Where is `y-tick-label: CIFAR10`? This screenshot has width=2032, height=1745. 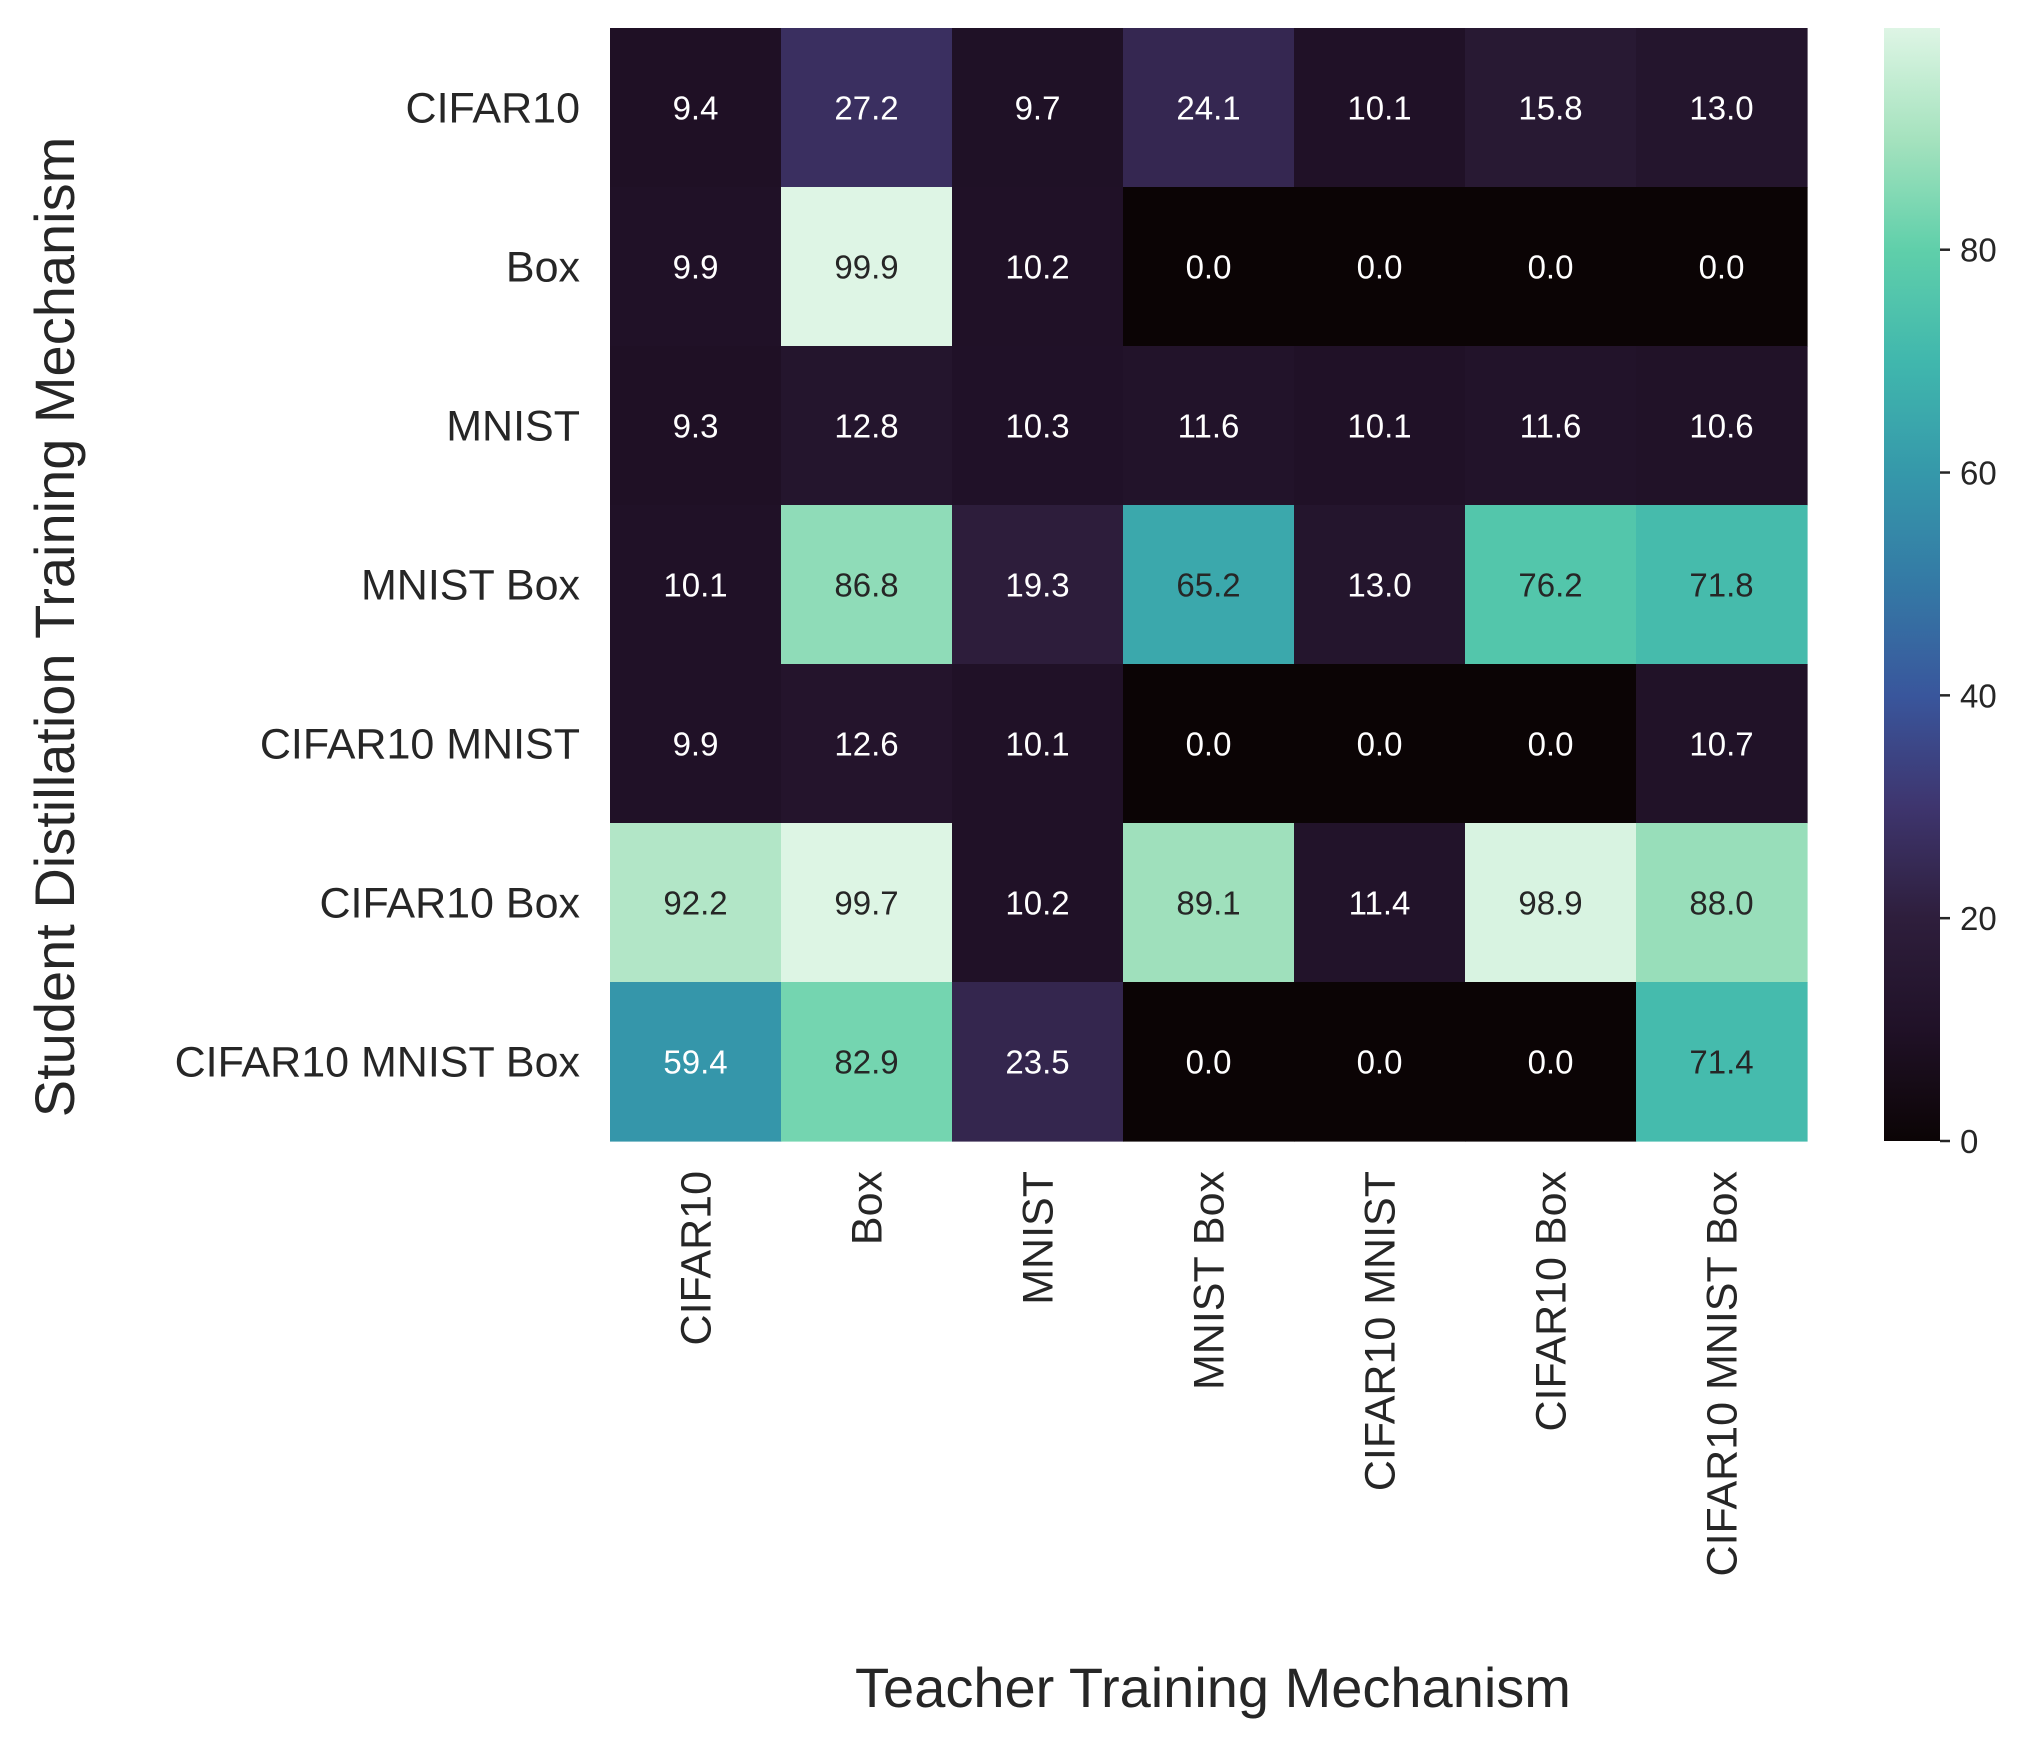
y-tick-label: CIFAR10 is located at coordinates (493, 109).